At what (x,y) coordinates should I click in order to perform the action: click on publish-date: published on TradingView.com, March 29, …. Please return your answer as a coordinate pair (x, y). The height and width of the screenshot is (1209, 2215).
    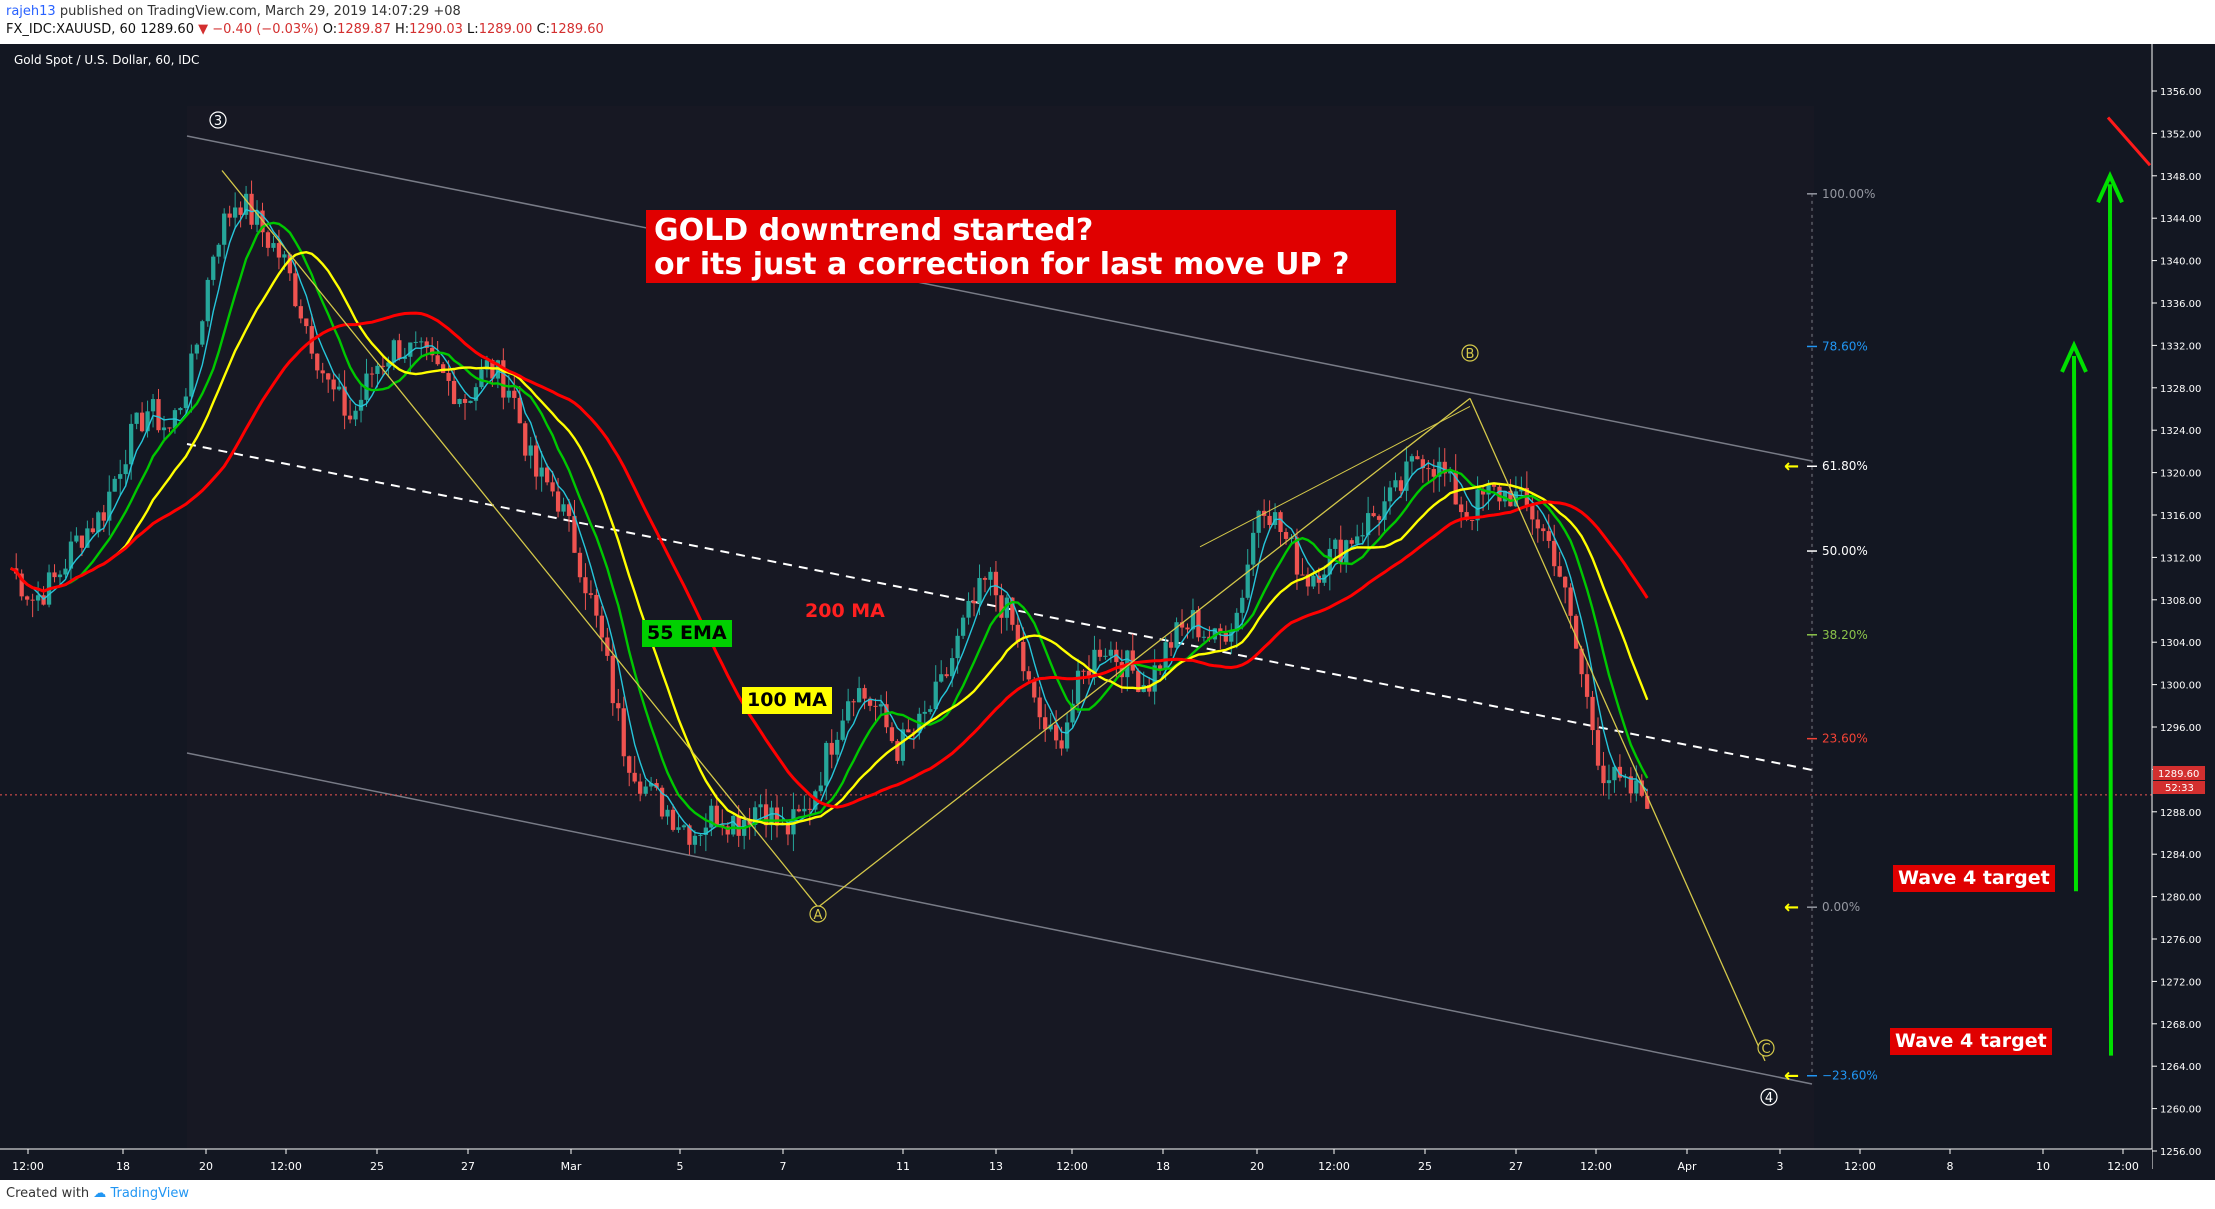
    Looking at the image, I should click on (258, 11).